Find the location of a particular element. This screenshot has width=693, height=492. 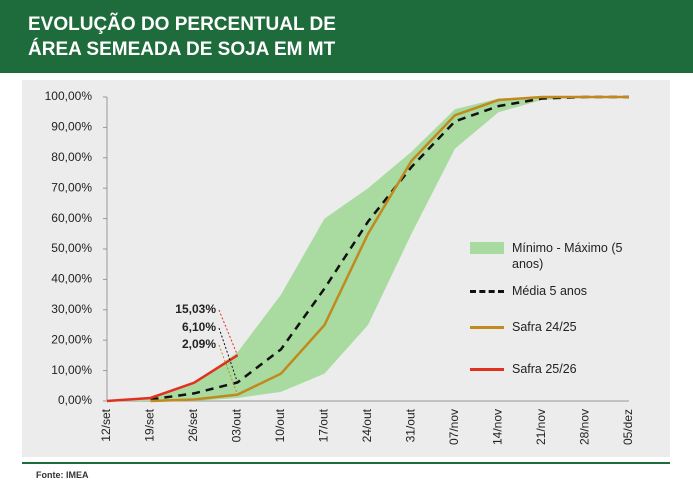

footer-line is located at coordinates (346, 463).